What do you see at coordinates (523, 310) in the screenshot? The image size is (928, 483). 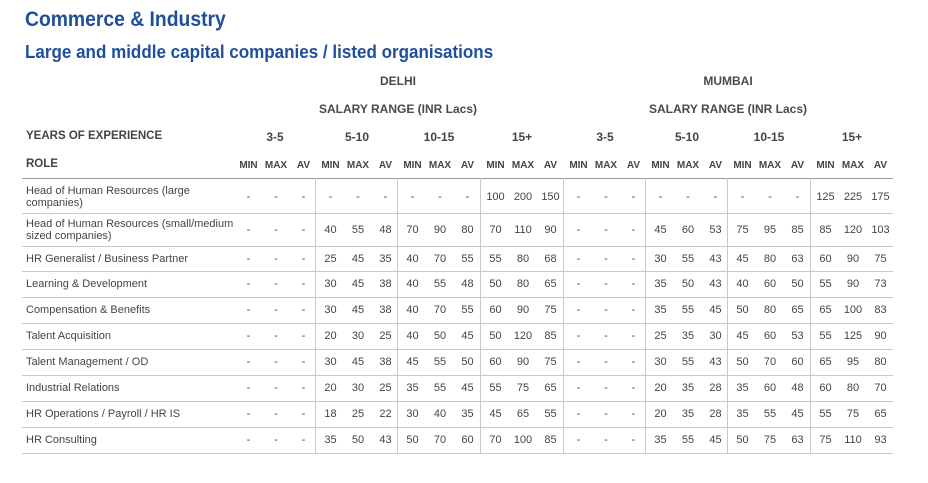 I see `table-cell: 90` at bounding box center [523, 310].